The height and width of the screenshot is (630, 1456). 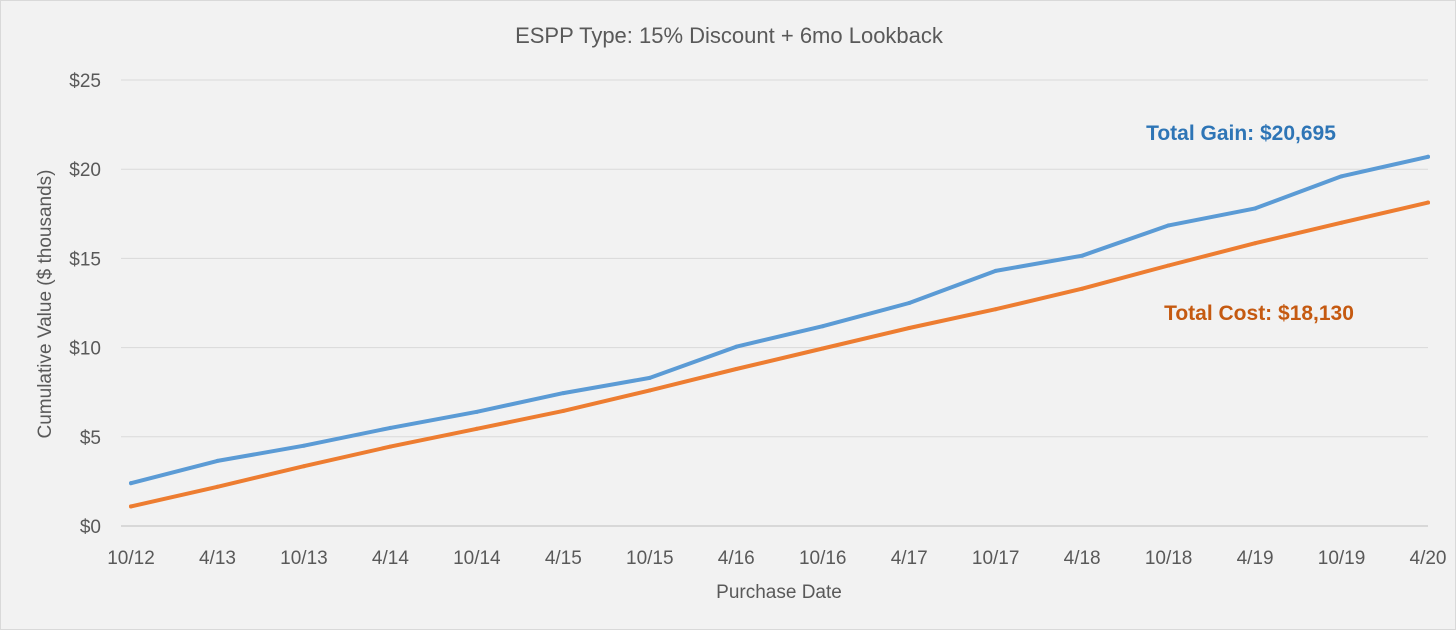 What do you see at coordinates (304, 558) in the screenshot?
I see `x-tick-label: 10/13` at bounding box center [304, 558].